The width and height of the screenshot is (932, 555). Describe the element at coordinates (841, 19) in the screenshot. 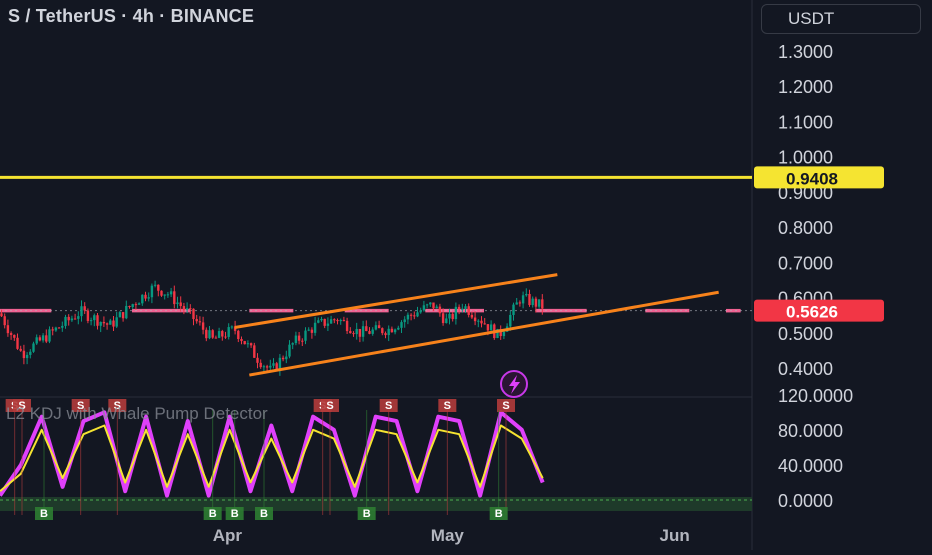

I see `currency-selector: USDT` at that location.